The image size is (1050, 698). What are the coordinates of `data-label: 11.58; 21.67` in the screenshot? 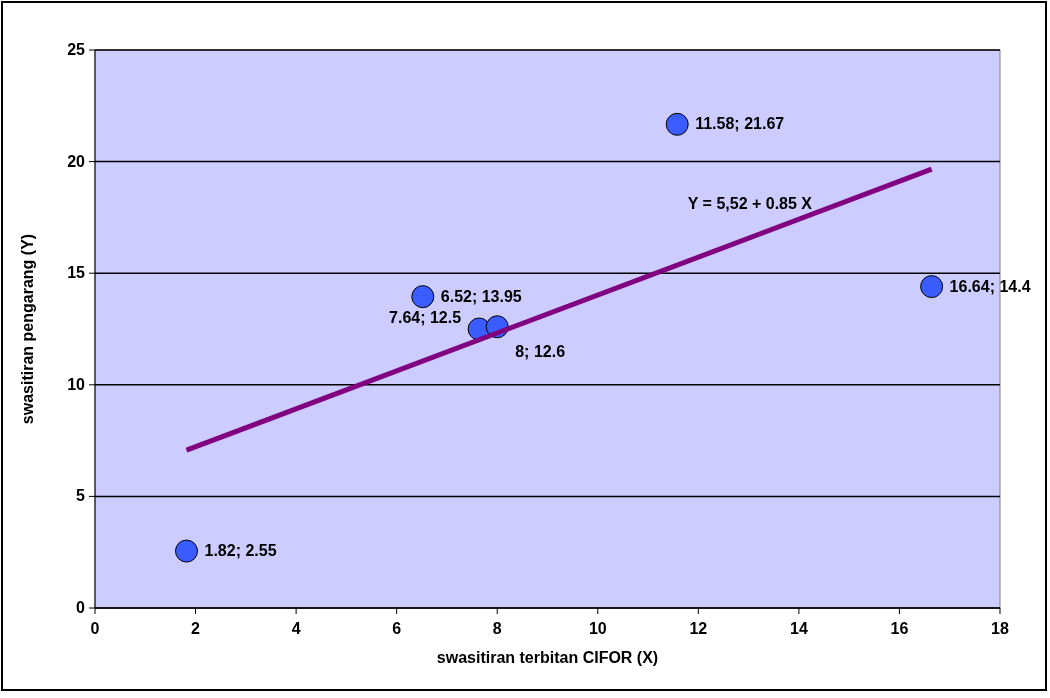 It's located at (740, 124).